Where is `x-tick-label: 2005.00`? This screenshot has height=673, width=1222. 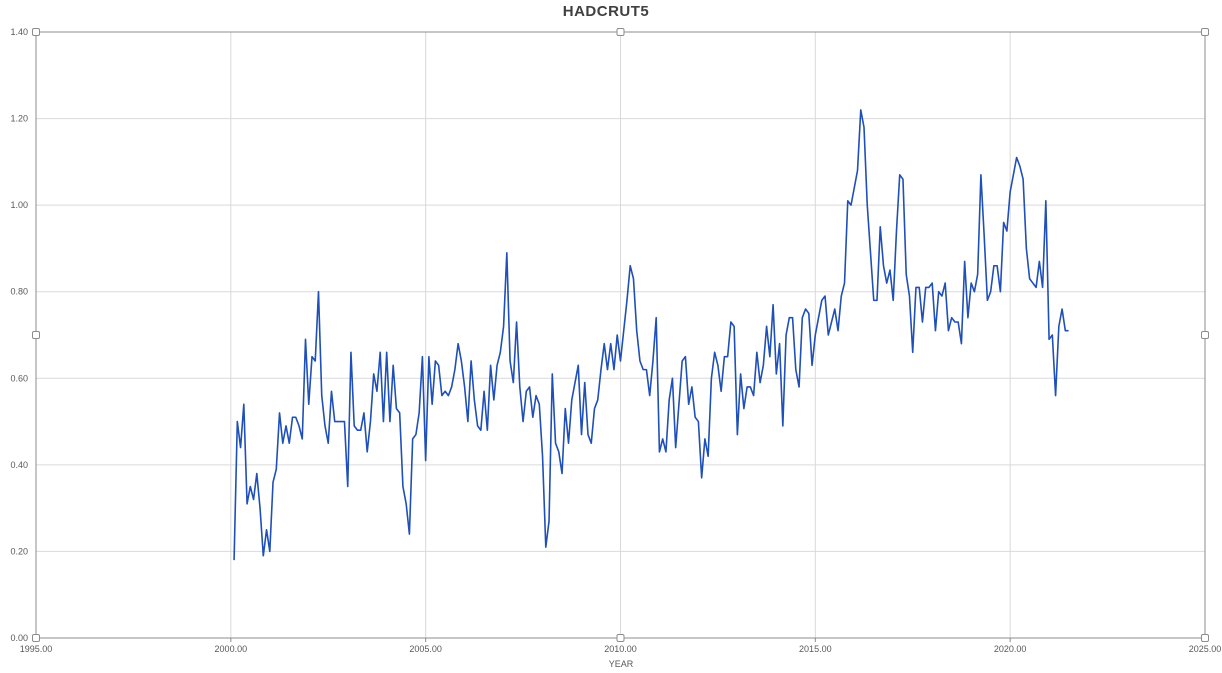 x-tick-label: 2005.00 is located at coordinates (425, 649).